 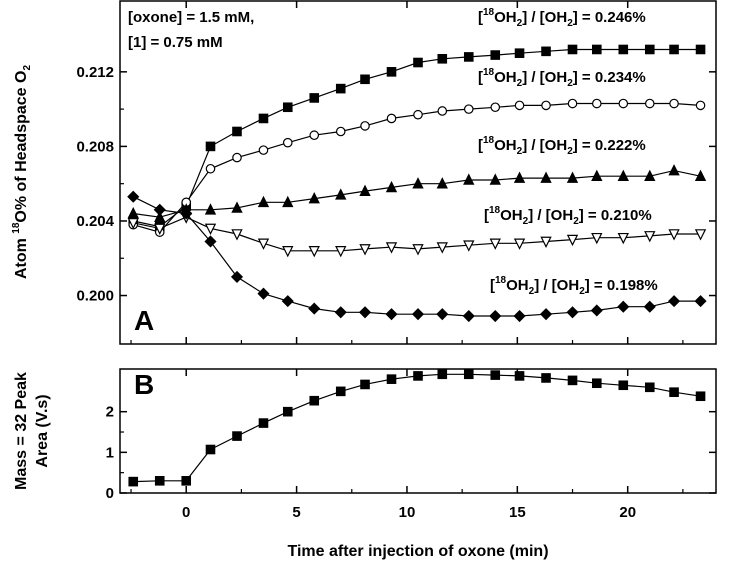 What do you see at coordinates (517, 512) in the screenshot?
I see `panel-b-xtick-label: 15` at bounding box center [517, 512].